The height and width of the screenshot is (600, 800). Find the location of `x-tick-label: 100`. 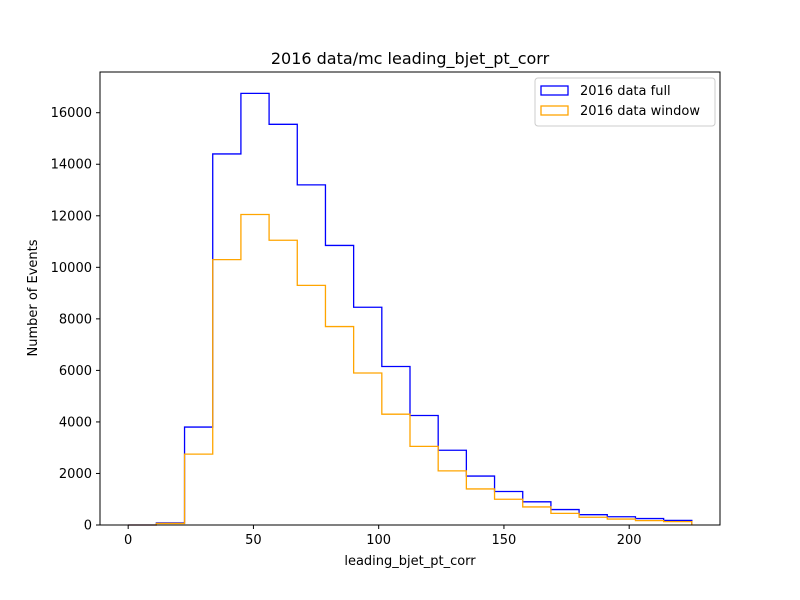

x-tick-label: 100 is located at coordinates (378, 540).